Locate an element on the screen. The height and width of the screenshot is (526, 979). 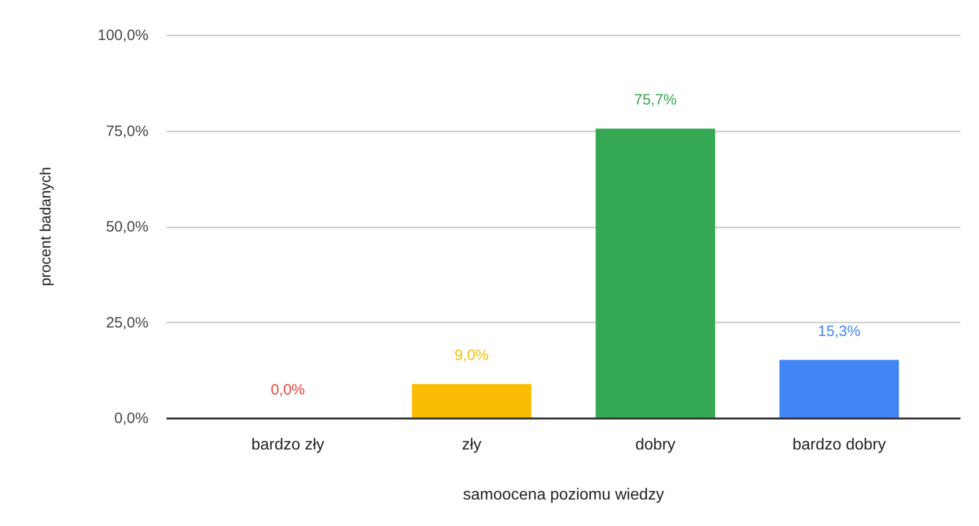
x-tick-label: bardzo zły is located at coordinates (287, 445).